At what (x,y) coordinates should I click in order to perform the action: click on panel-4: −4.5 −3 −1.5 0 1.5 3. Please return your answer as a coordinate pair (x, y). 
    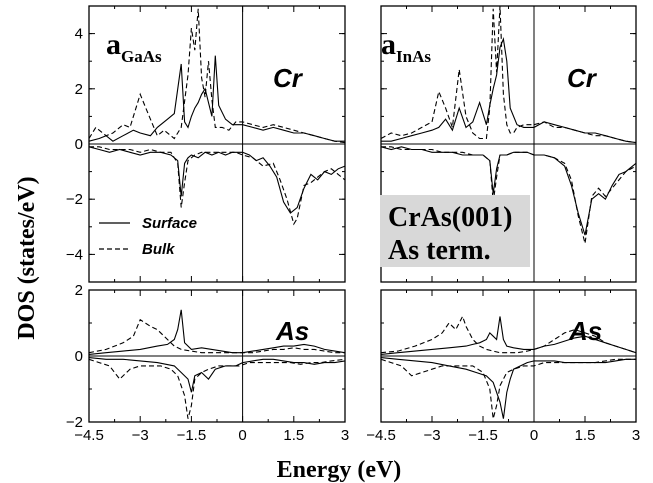
    Looking at the image, I should click on (503, 366).